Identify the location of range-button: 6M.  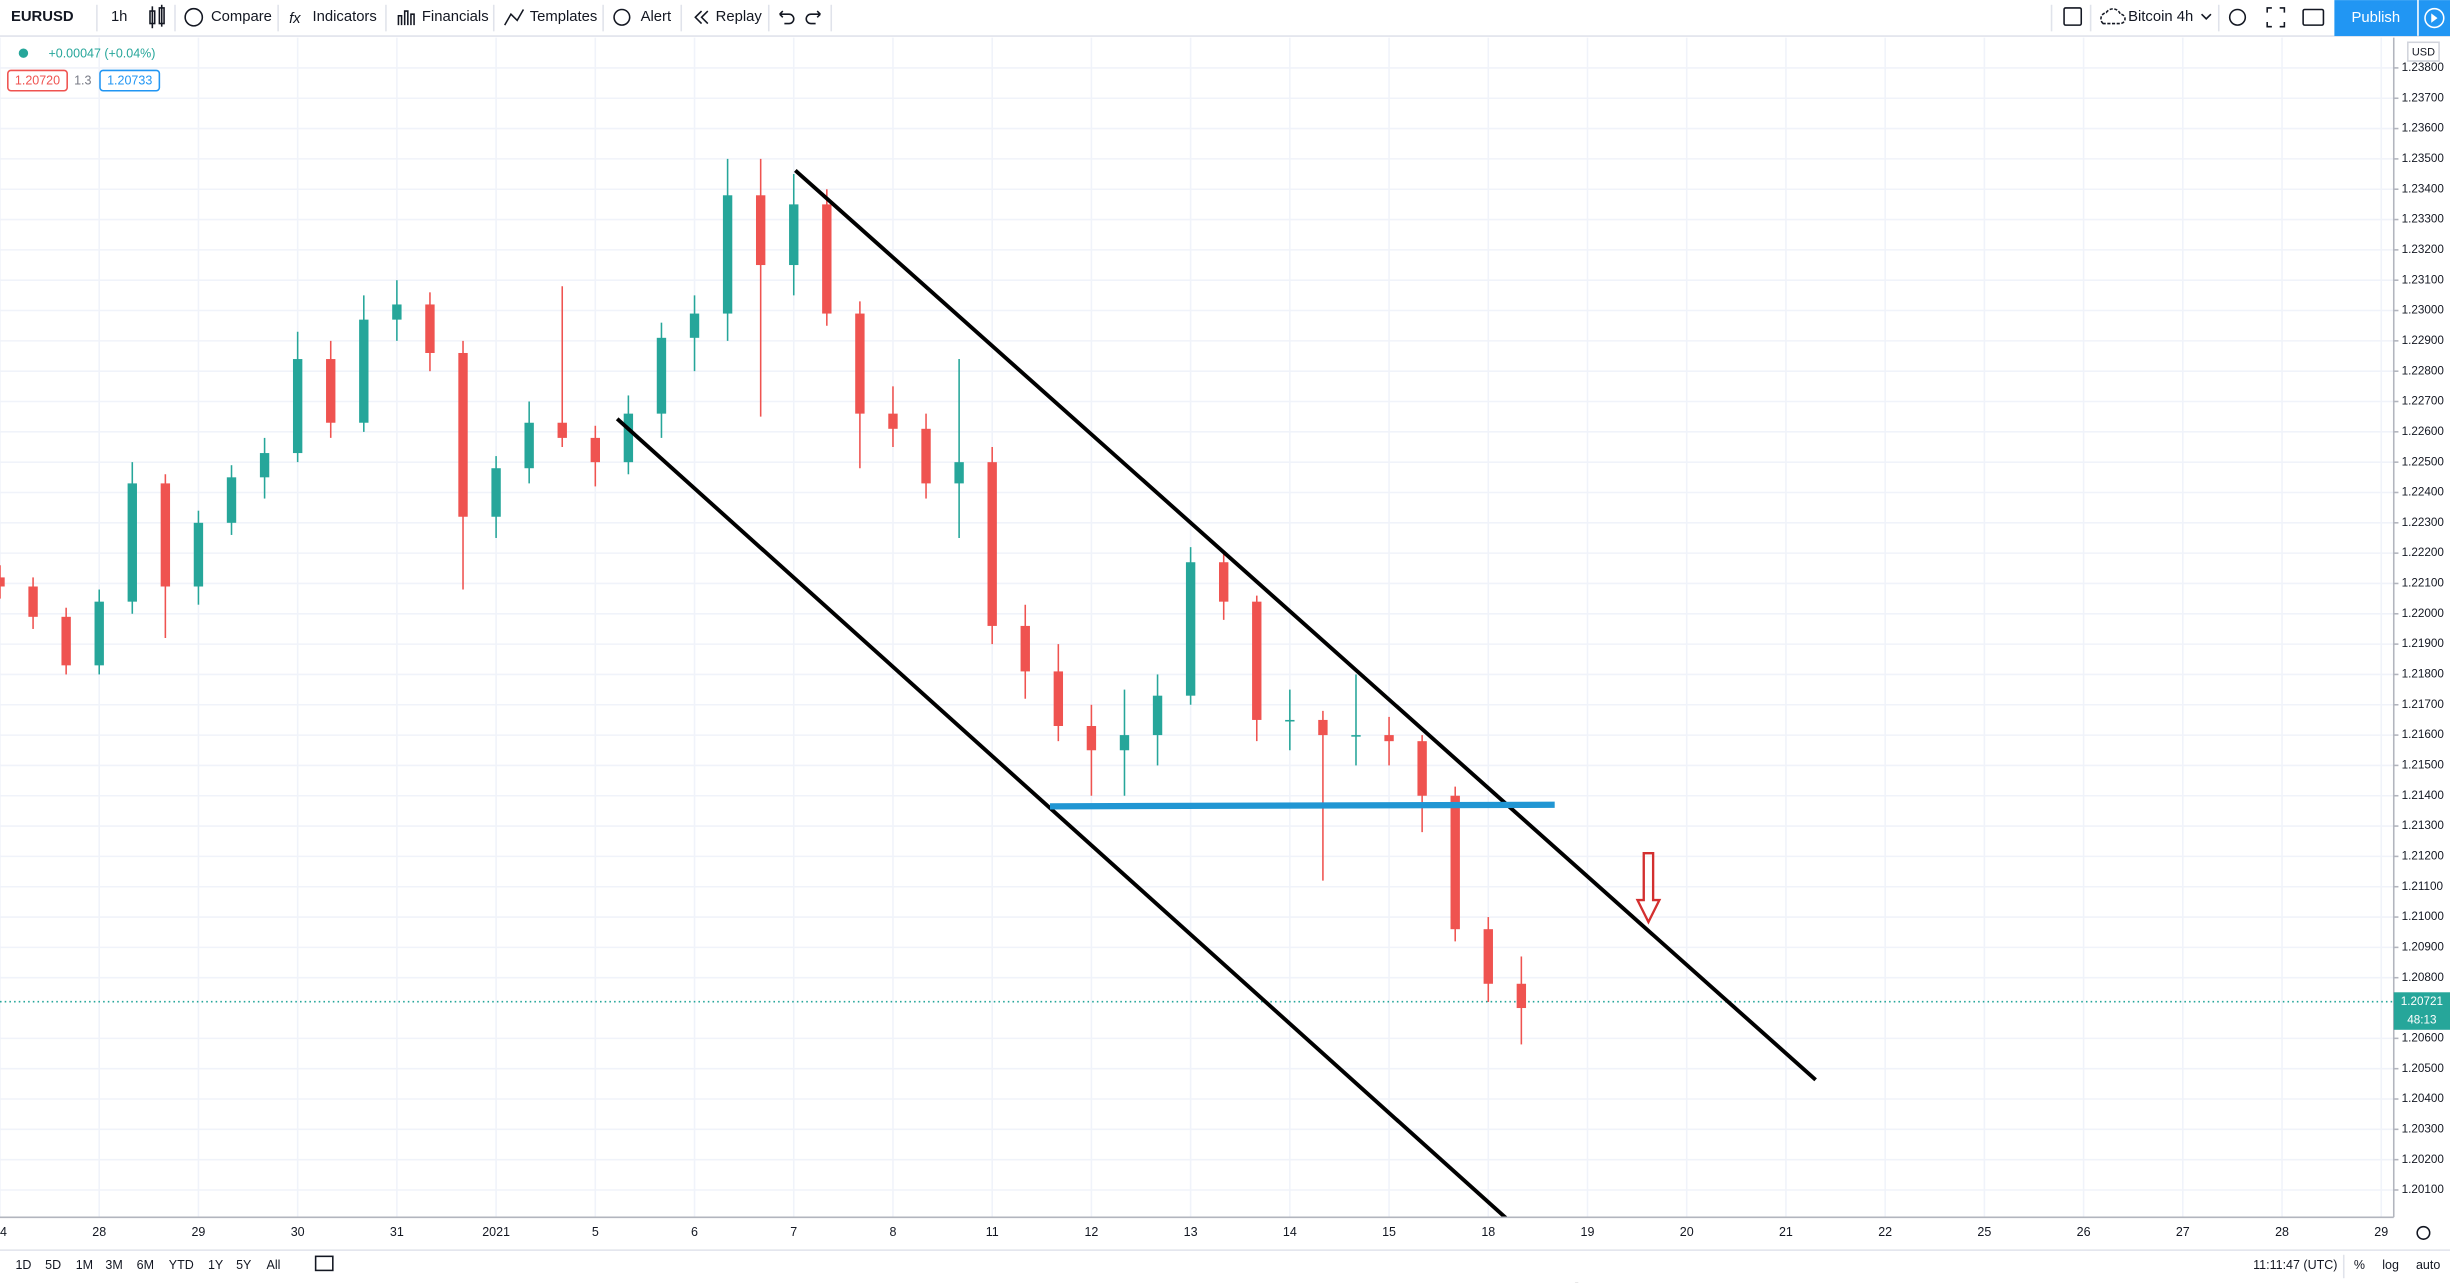
(145, 1265).